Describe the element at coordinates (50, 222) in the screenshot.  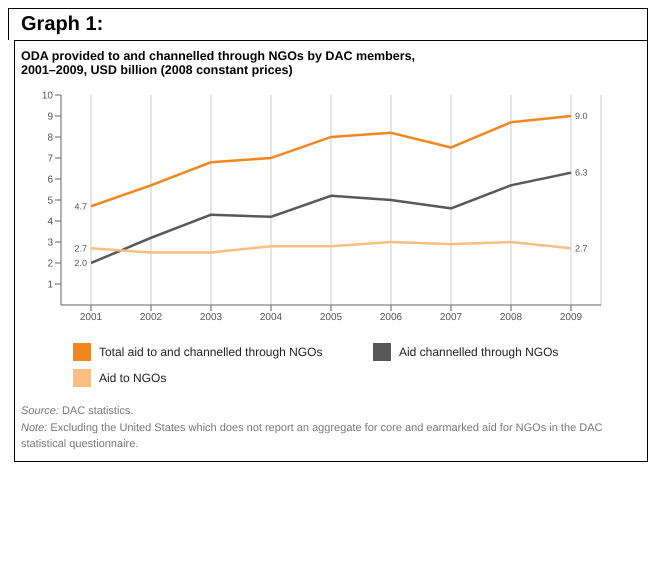
I see `y-tick-label: 4` at that location.